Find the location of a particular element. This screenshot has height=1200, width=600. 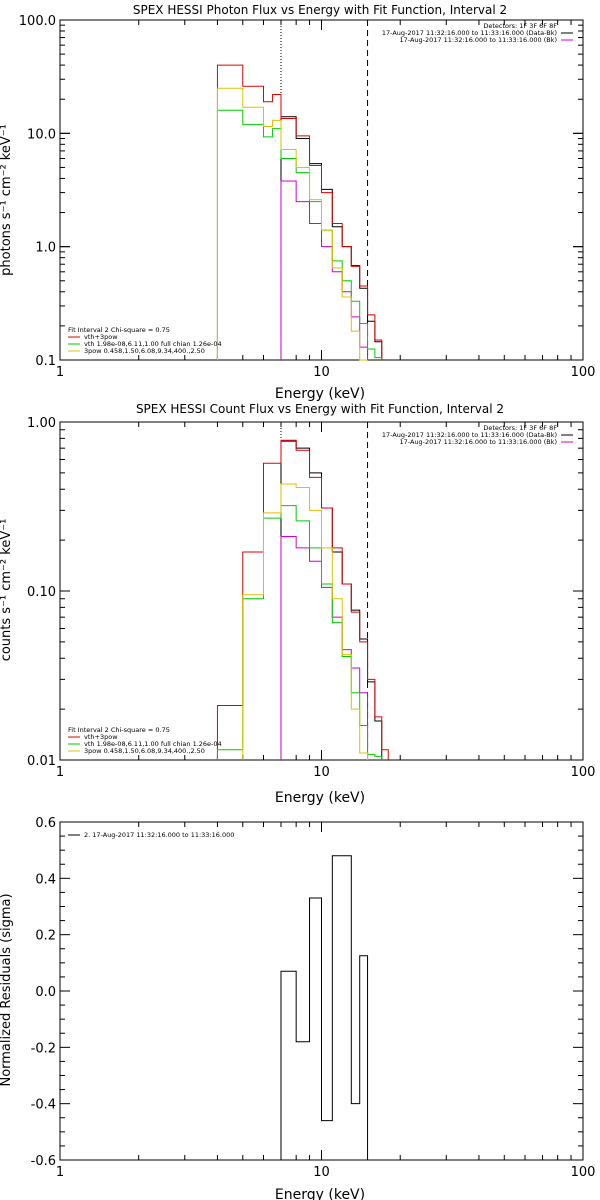

count-series-vth-3pow is located at coordinates (302, 599).